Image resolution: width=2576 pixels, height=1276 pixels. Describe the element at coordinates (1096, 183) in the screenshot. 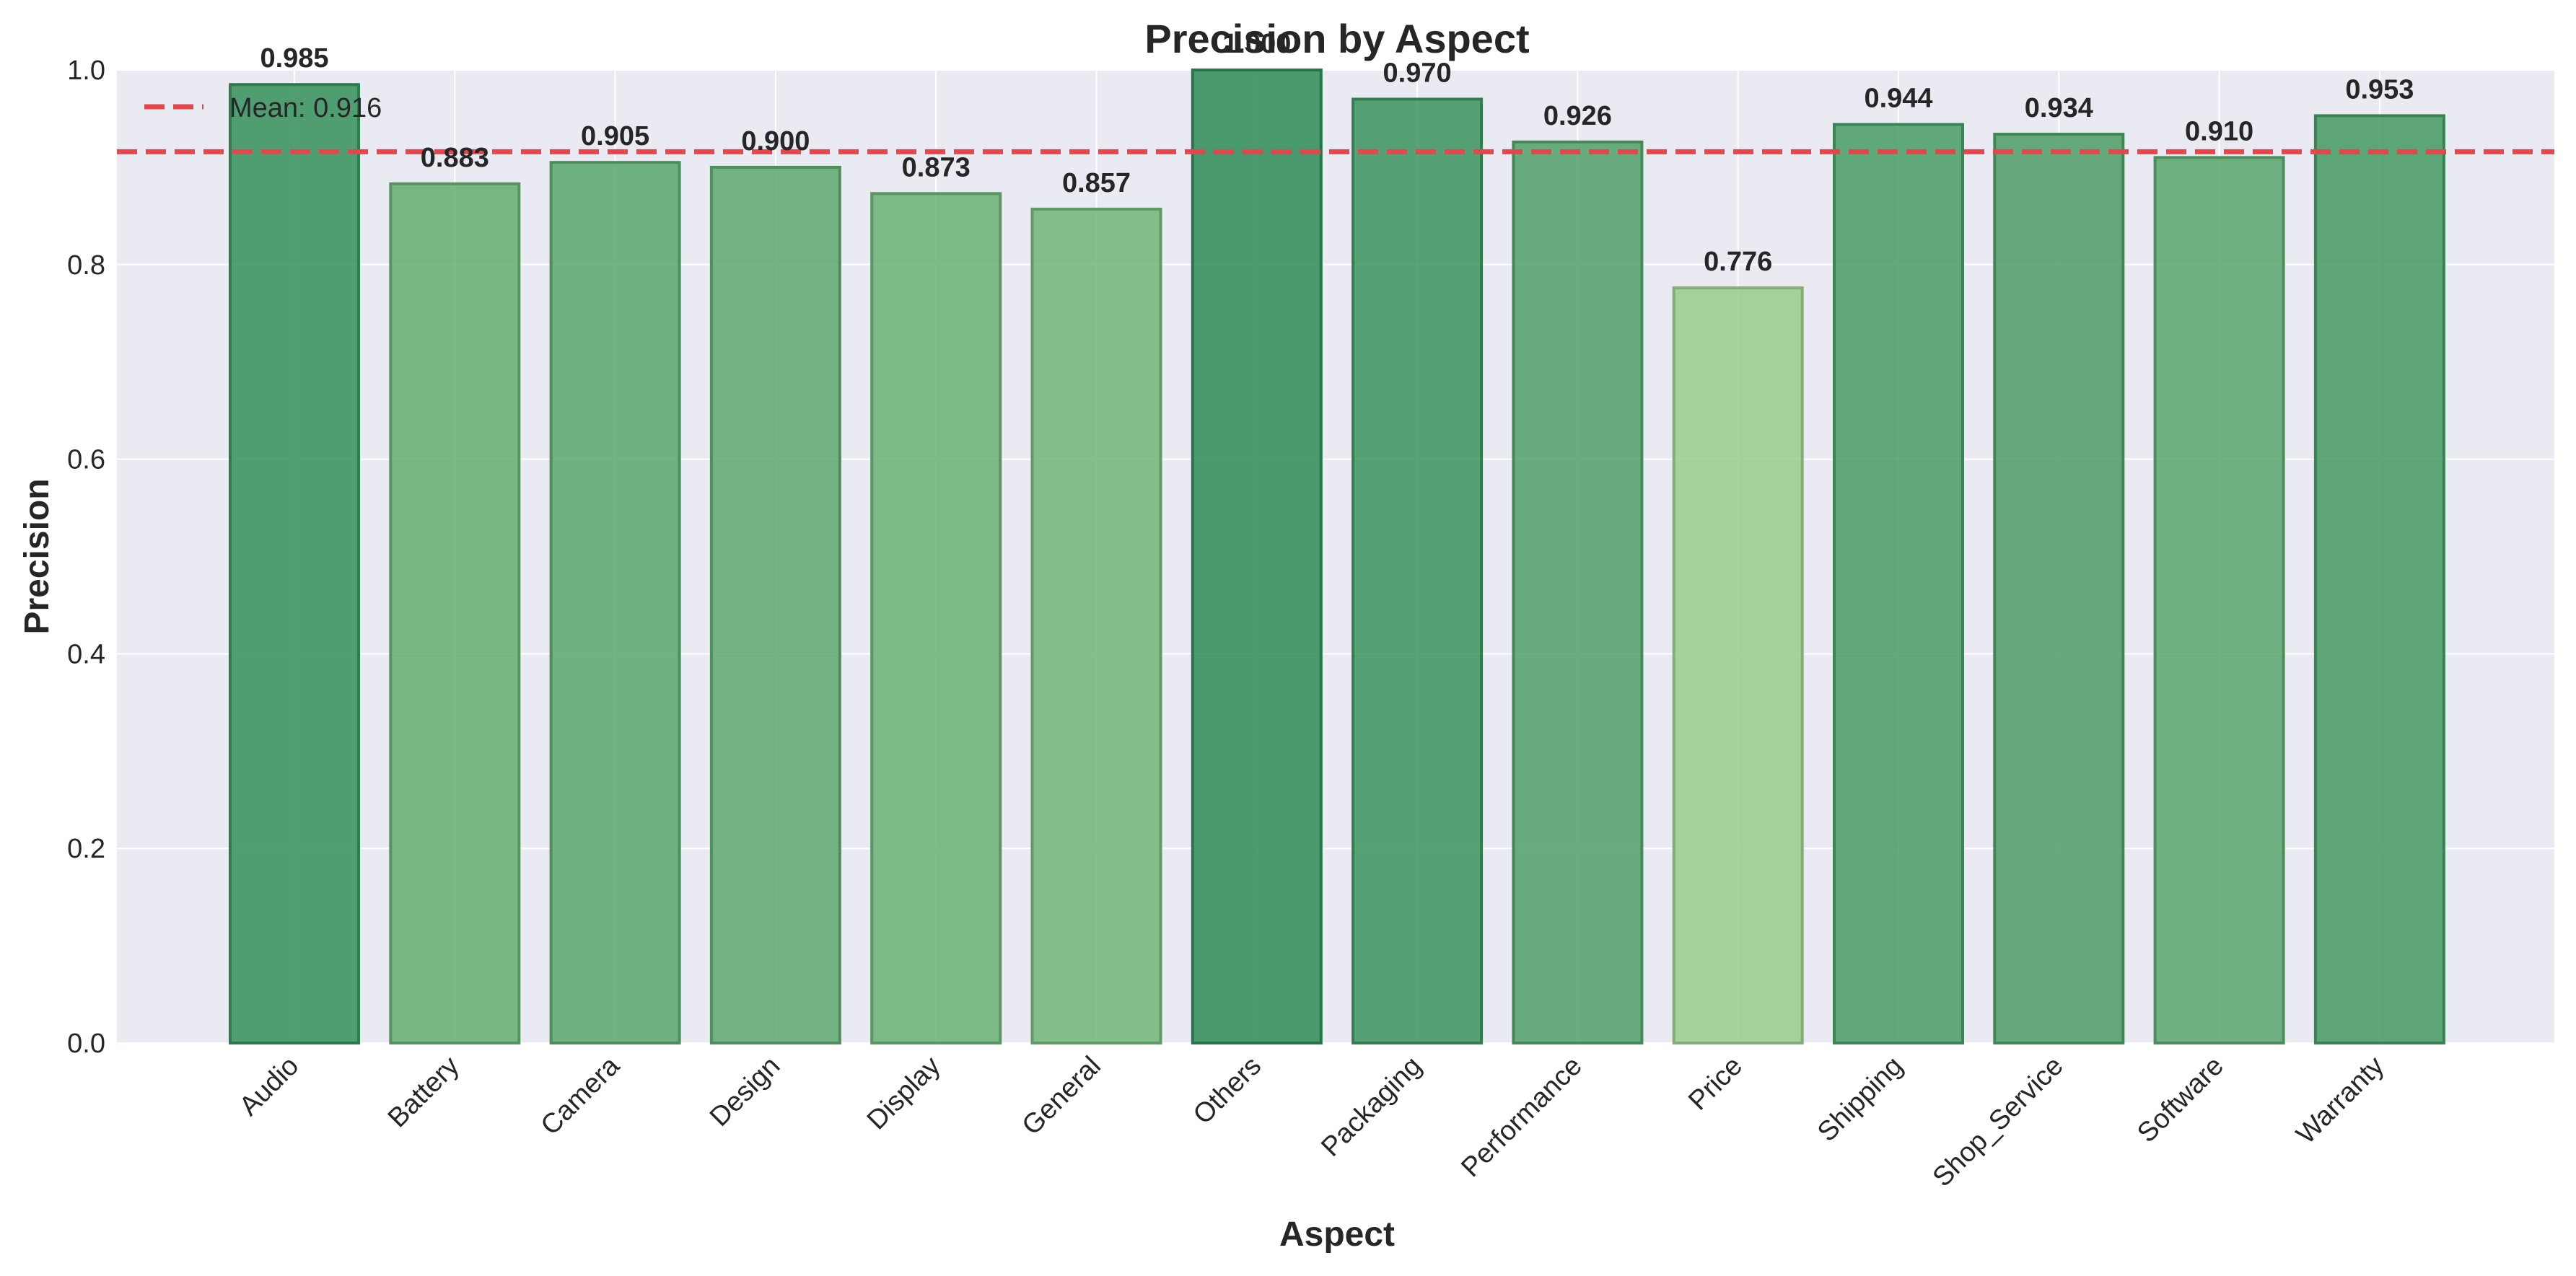

I see `value-label: 0.857` at that location.